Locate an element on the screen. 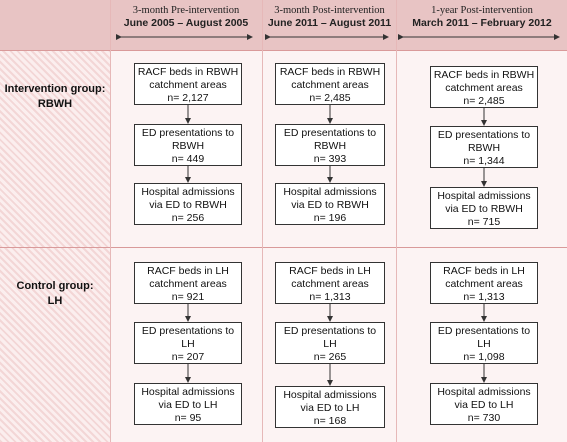 This screenshot has height=442, width=567. box-count: n= 256 is located at coordinates (188, 218).